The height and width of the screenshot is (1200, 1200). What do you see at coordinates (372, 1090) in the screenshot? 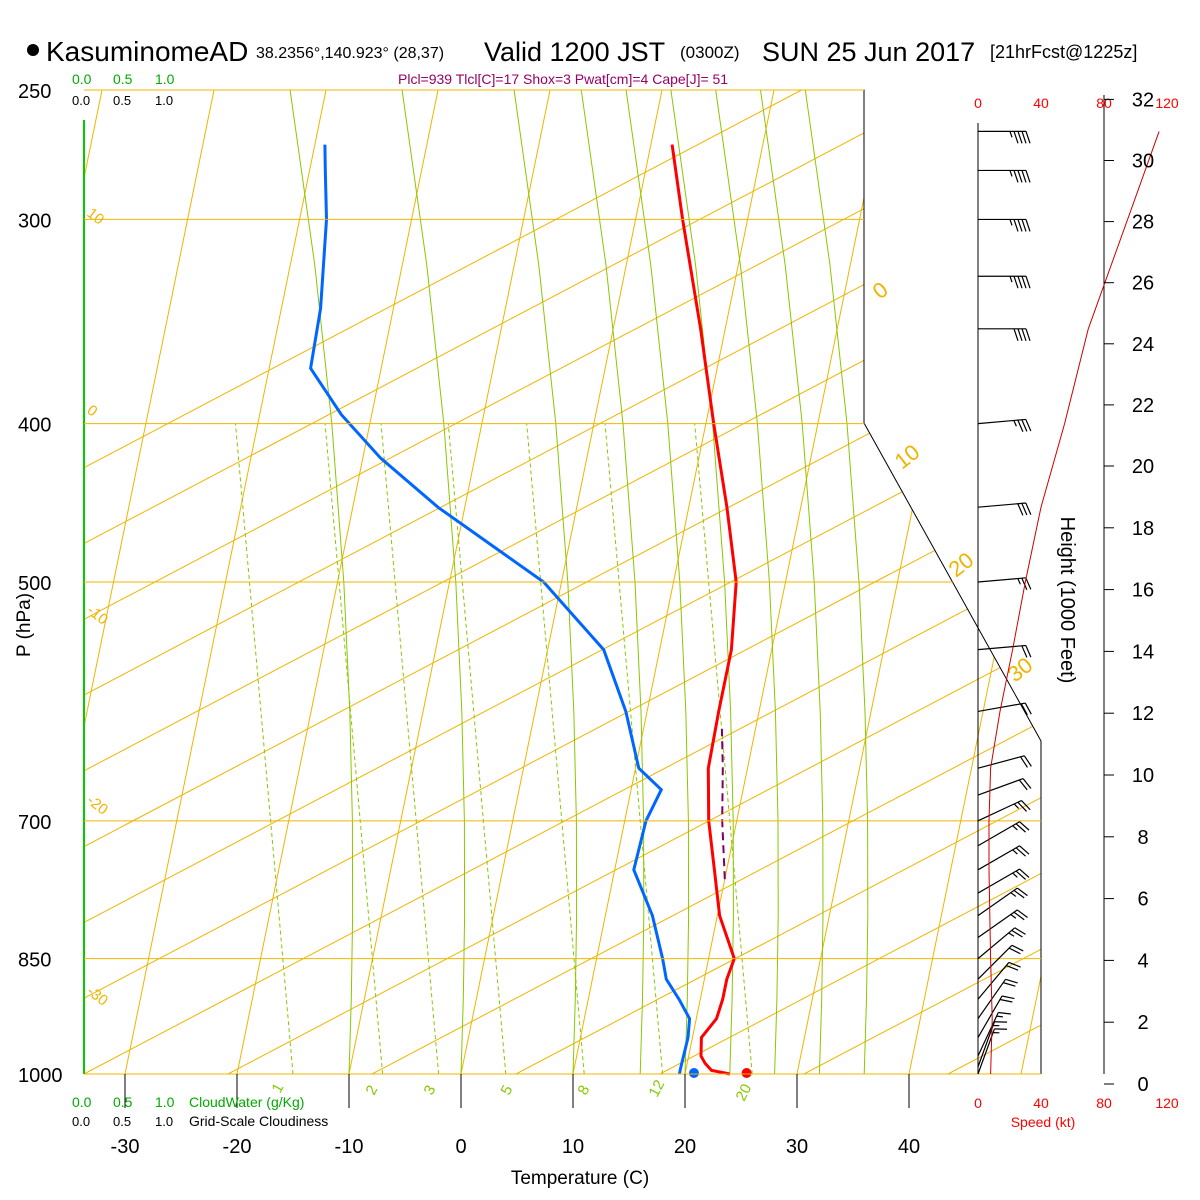
I see `mixing-ratio-label: 2` at bounding box center [372, 1090].